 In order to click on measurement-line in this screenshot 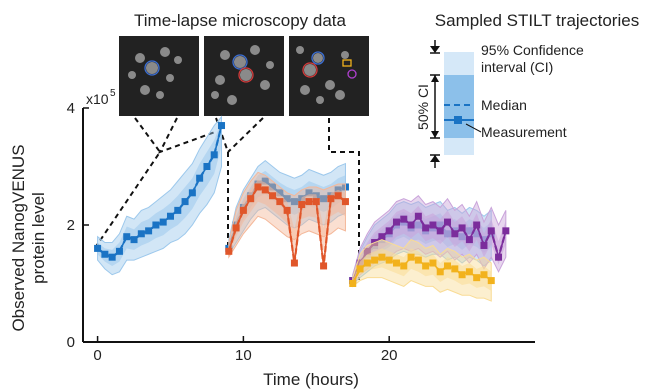, I will do `click(429, 247)`.